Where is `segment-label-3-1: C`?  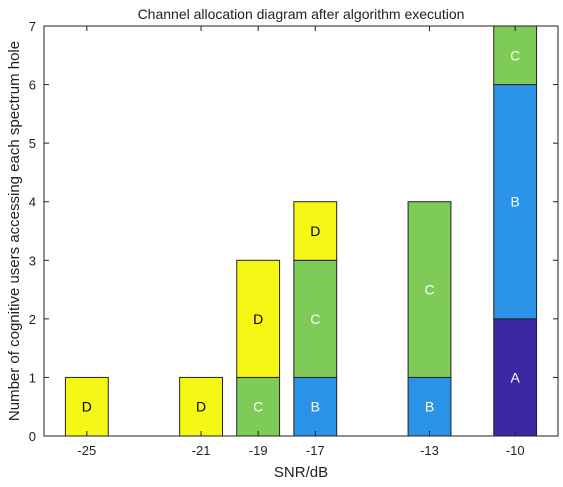
segment-label-3-1: C is located at coordinates (315, 319).